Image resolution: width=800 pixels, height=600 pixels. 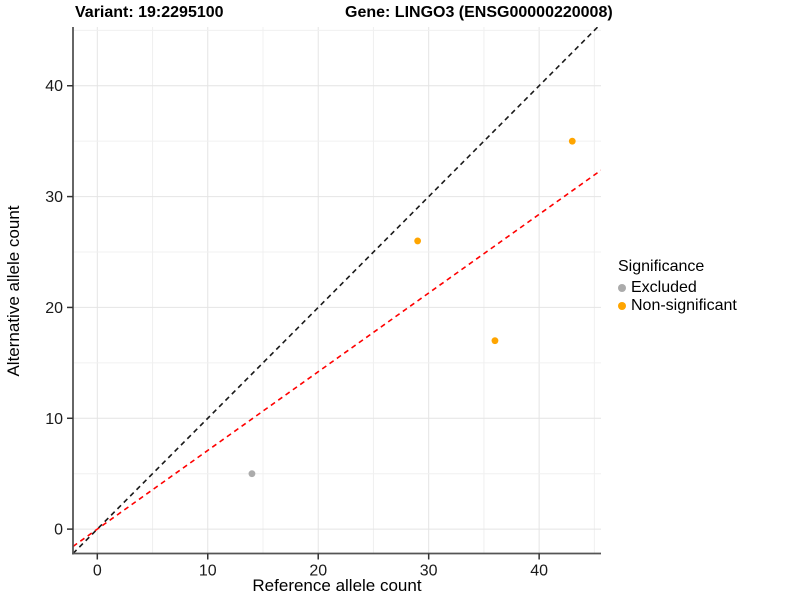 What do you see at coordinates (622, 306) in the screenshot?
I see `non-significant-point-icon` at bounding box center [622, 306].